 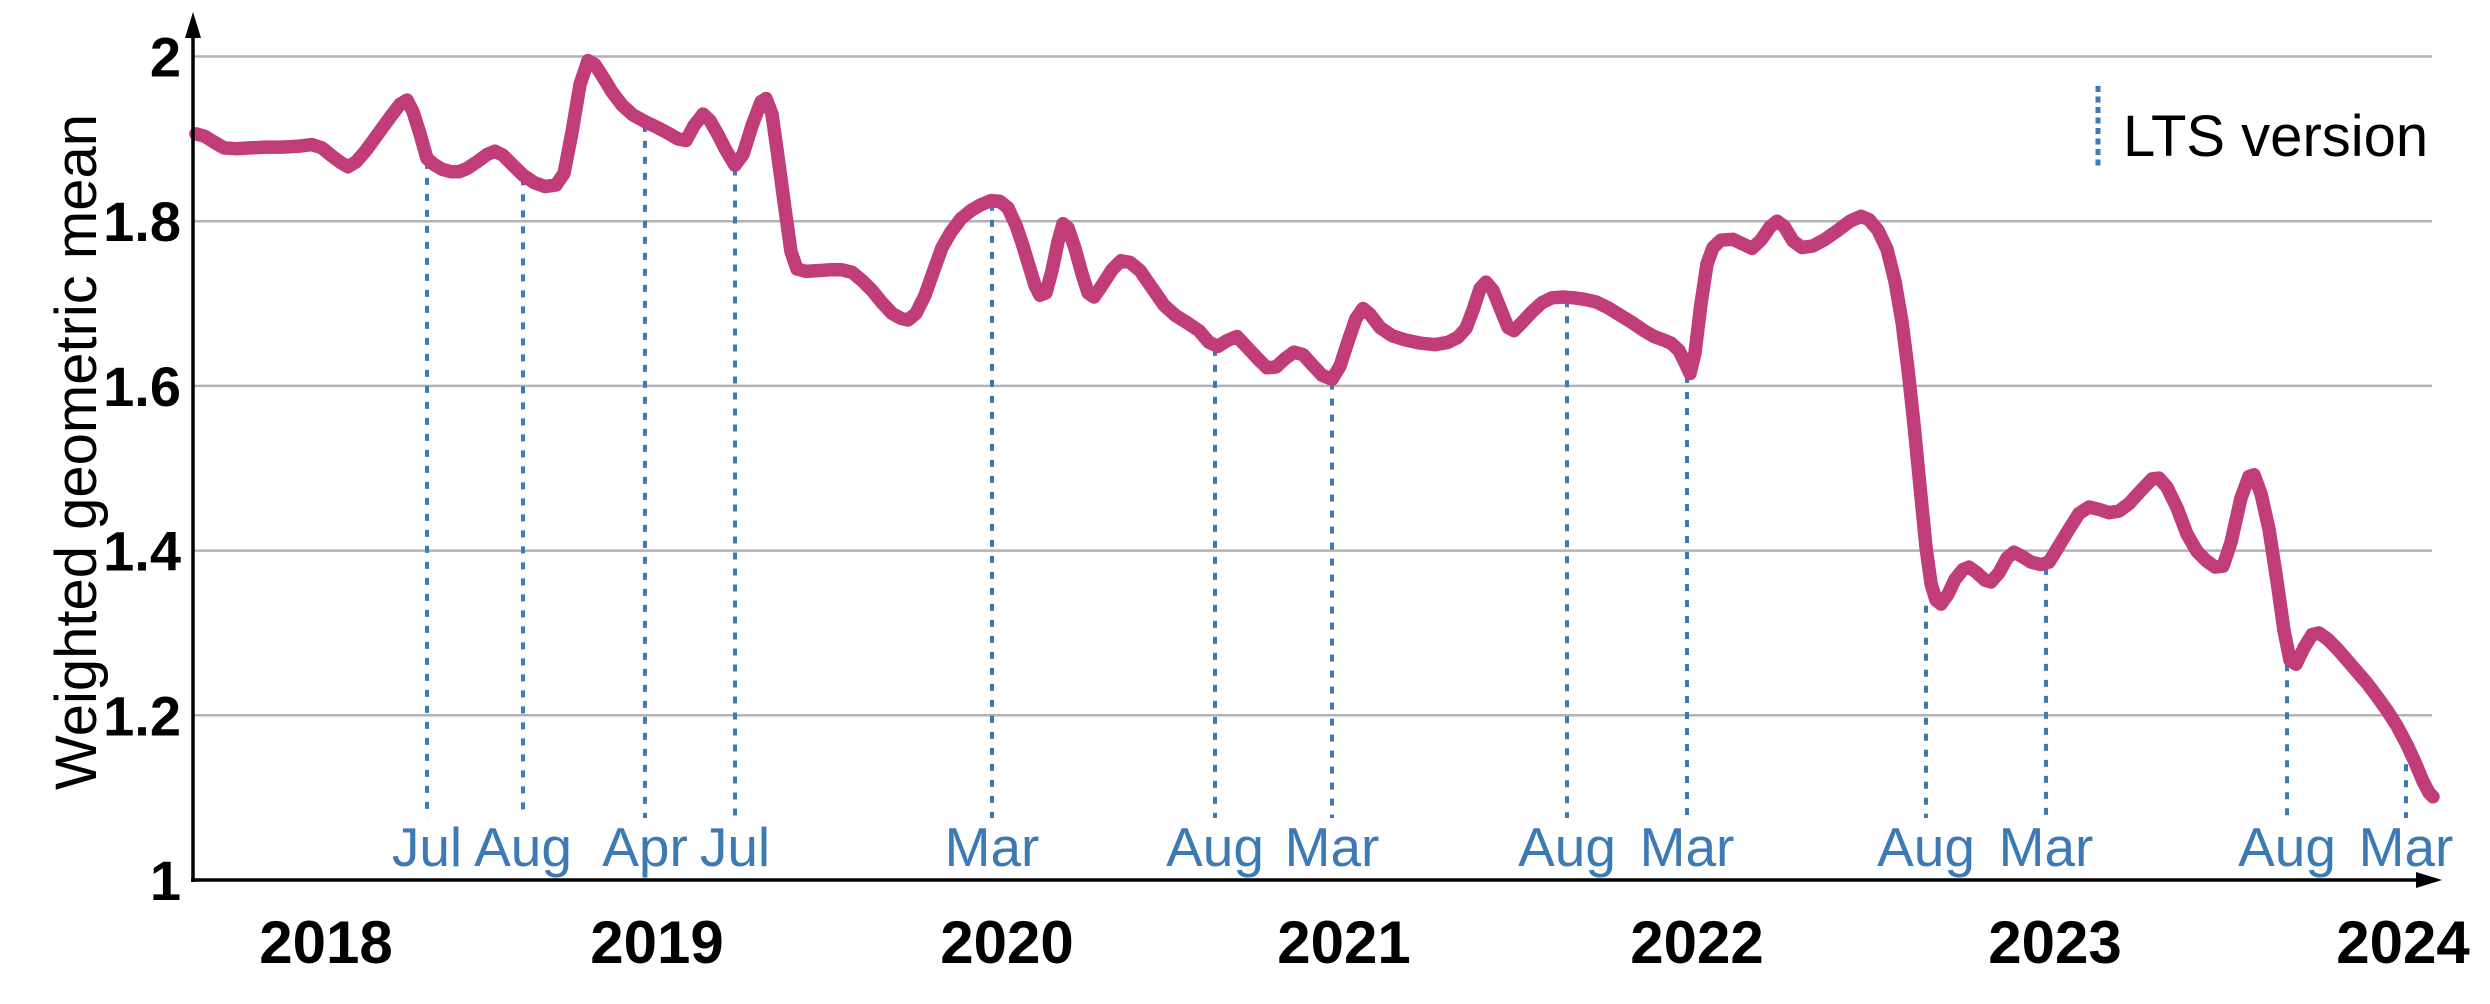 I want to click on x-tick-year-label: 2019, so click(x=656, y=942).